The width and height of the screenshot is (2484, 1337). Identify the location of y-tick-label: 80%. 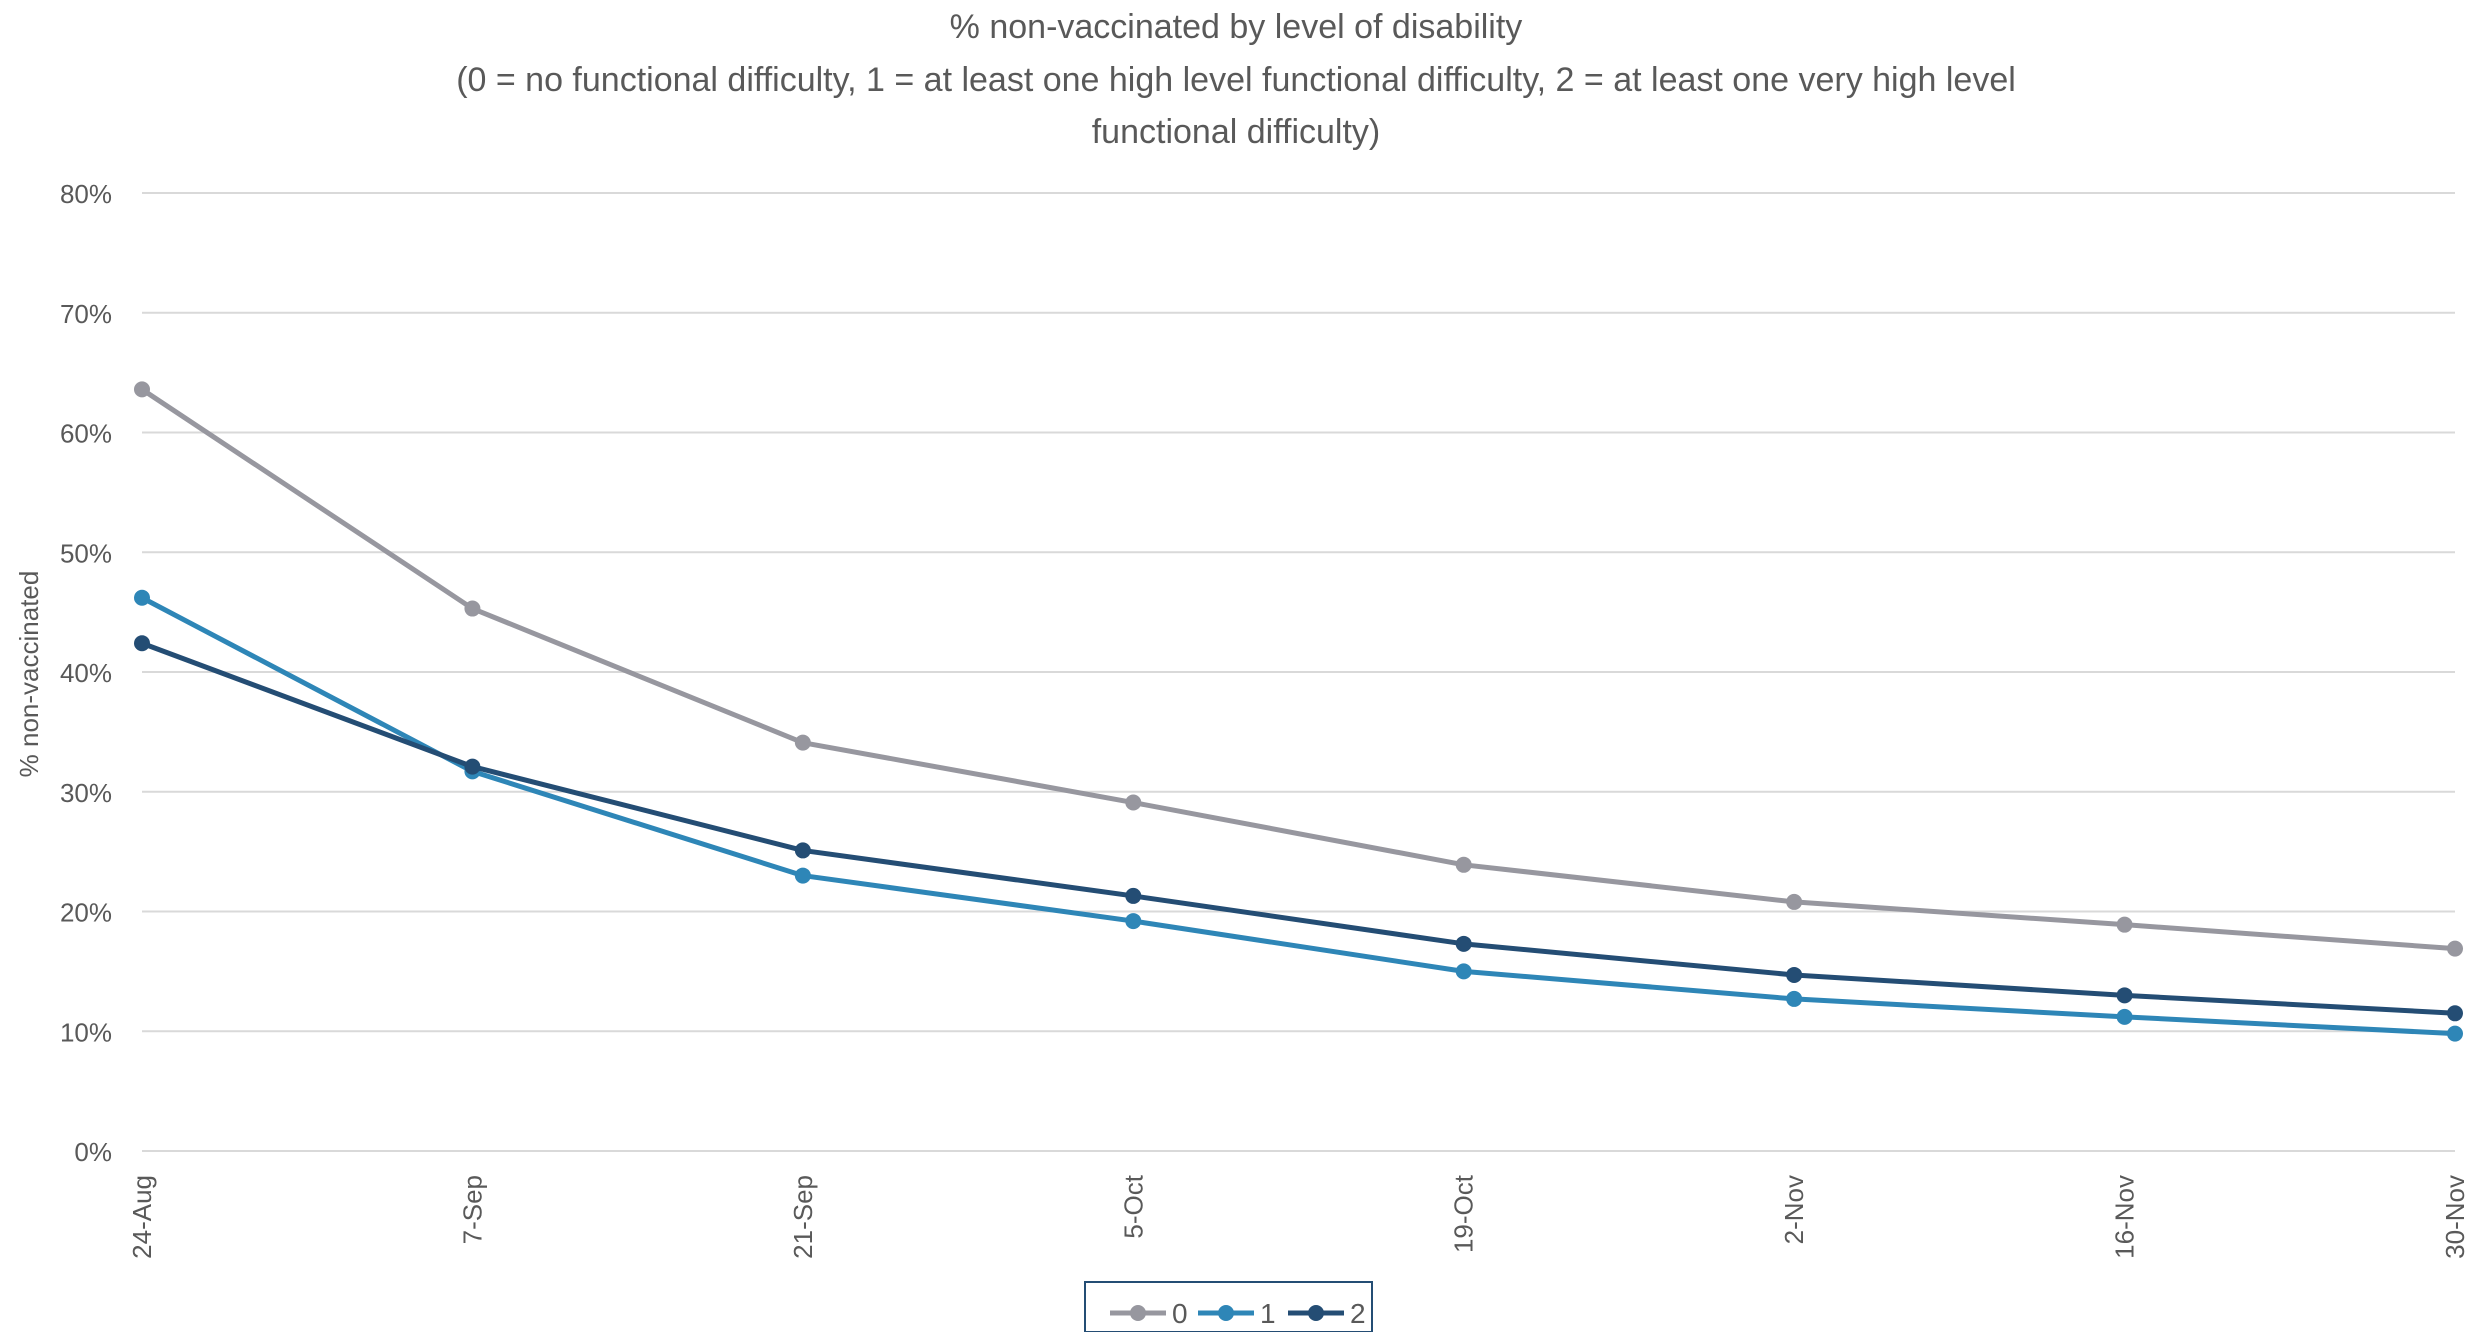
(86, 194).